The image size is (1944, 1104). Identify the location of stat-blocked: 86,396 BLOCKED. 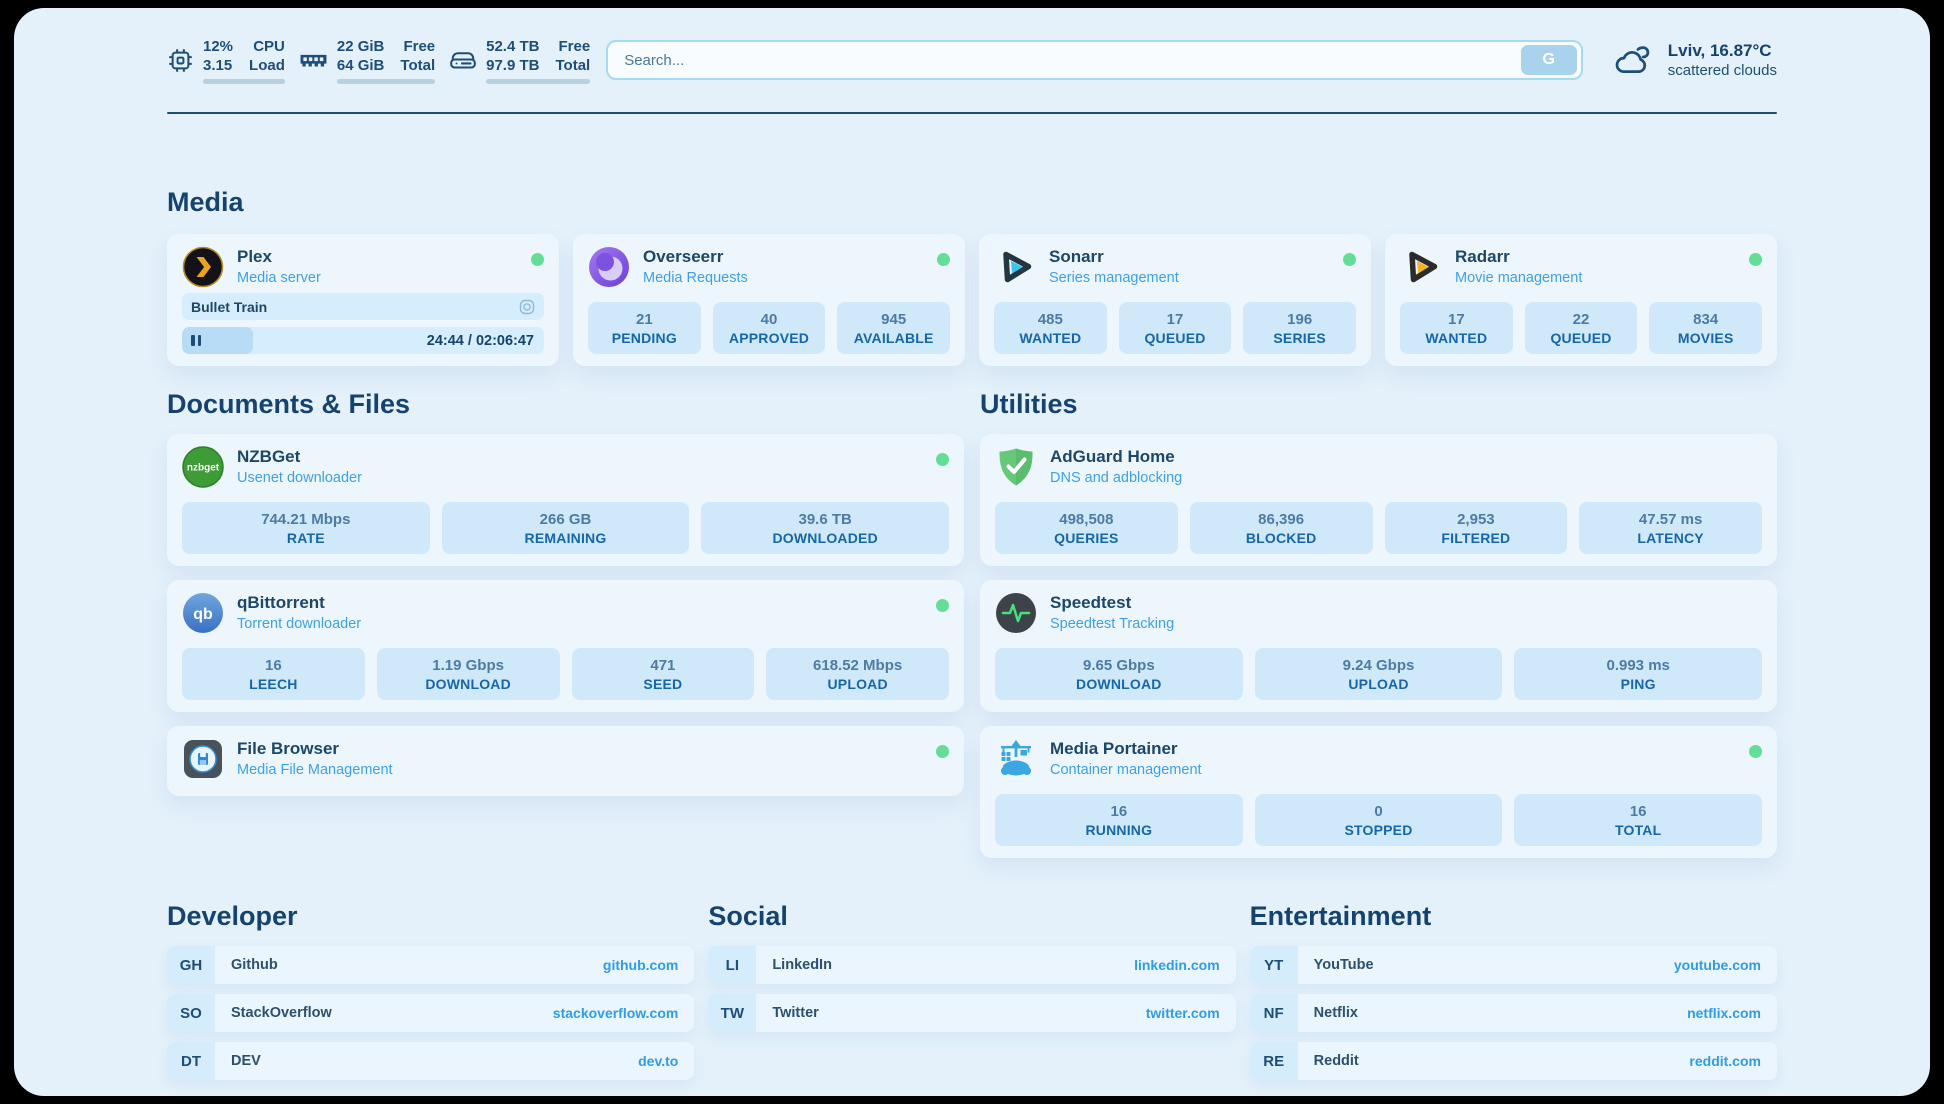
(1281, 528).